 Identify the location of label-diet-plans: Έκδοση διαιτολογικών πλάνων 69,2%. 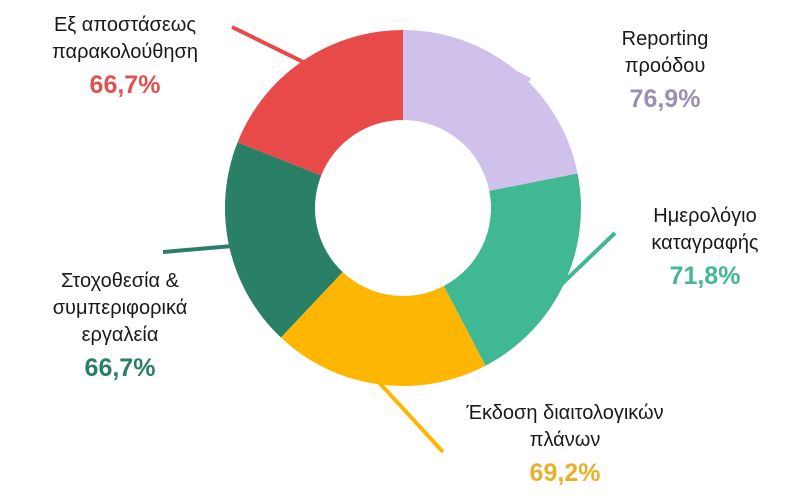
(565, 445).